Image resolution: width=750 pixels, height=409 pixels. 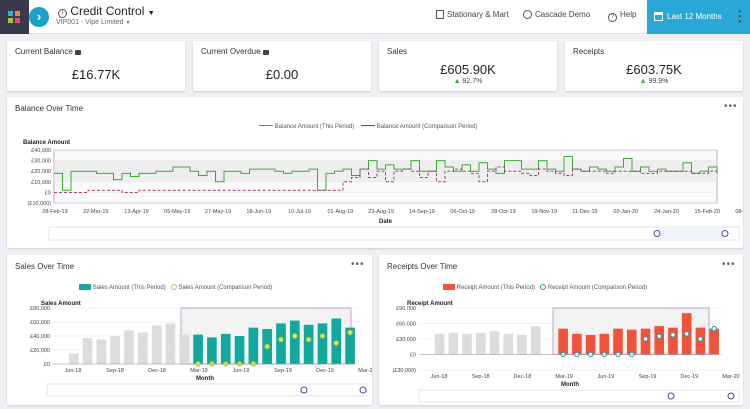 What do you see at coordinates (177, 212) in the screenshot?
I see `x-tick-label: 05-May-19` at bounding box center [177, 212].